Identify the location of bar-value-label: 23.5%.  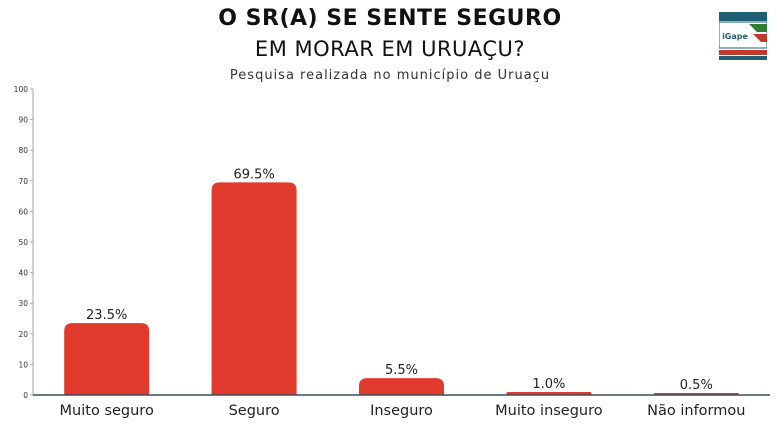
(106, 315).